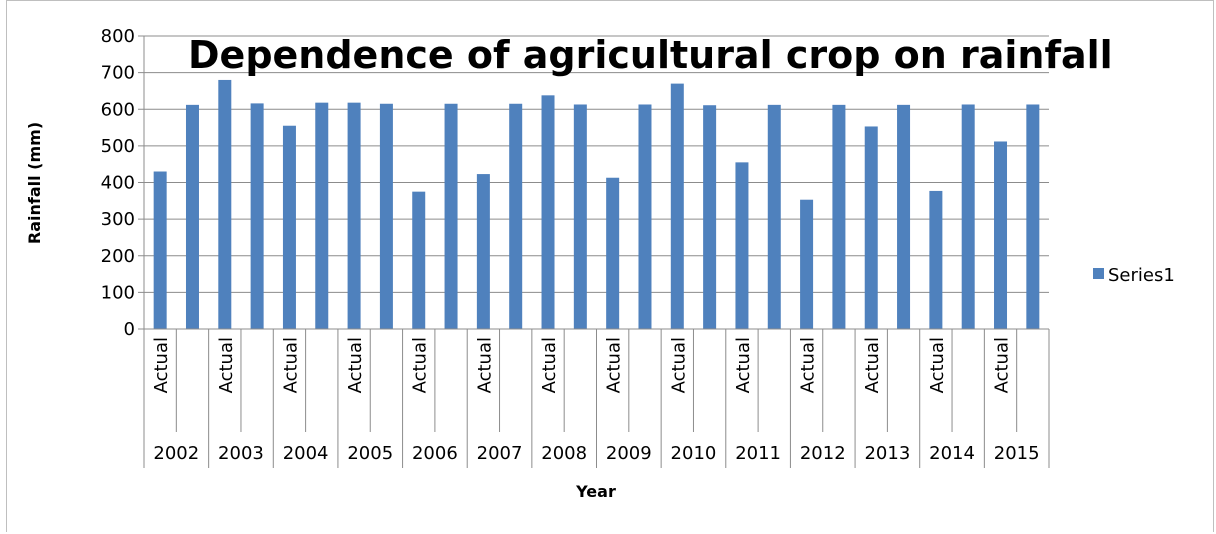 The width and height of the screenshot is (1216, 534). Describe the element at coordinates (500, 453) in the screenshot. I see `x-group-label: 2007` at that location.